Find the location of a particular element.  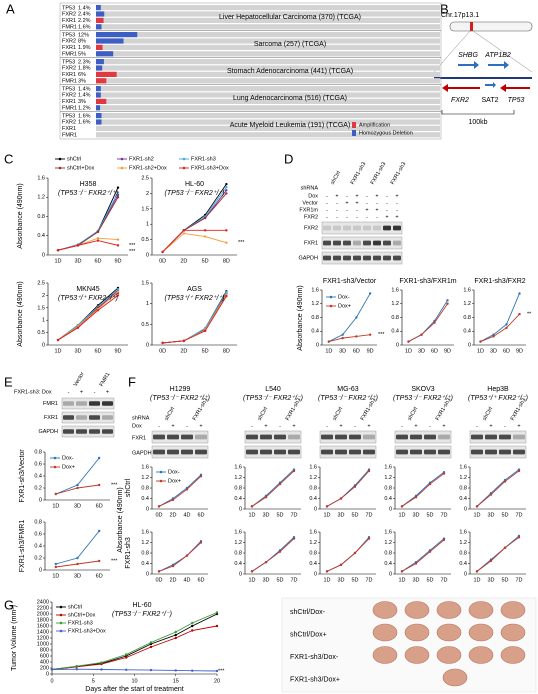

significance: *** is located at coordinates (132, 246).